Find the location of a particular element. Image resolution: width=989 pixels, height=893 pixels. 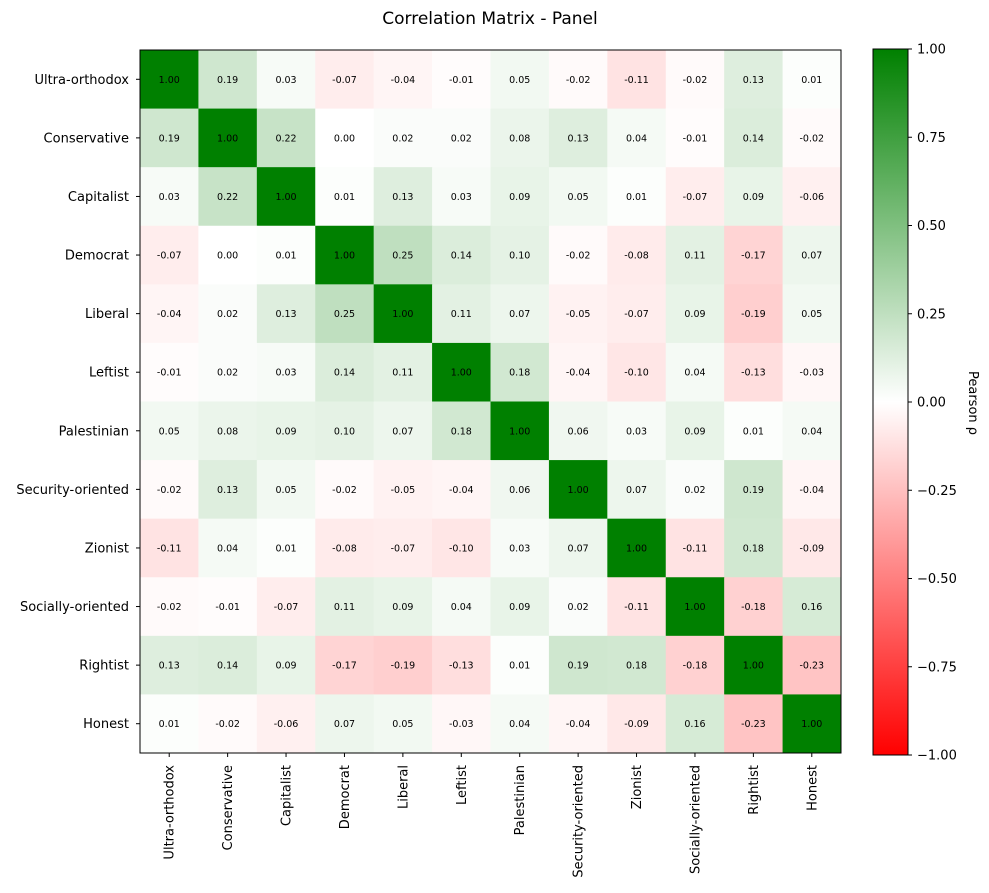

x-tick-label: Socially-oriented is located at coordinates (695, 819).